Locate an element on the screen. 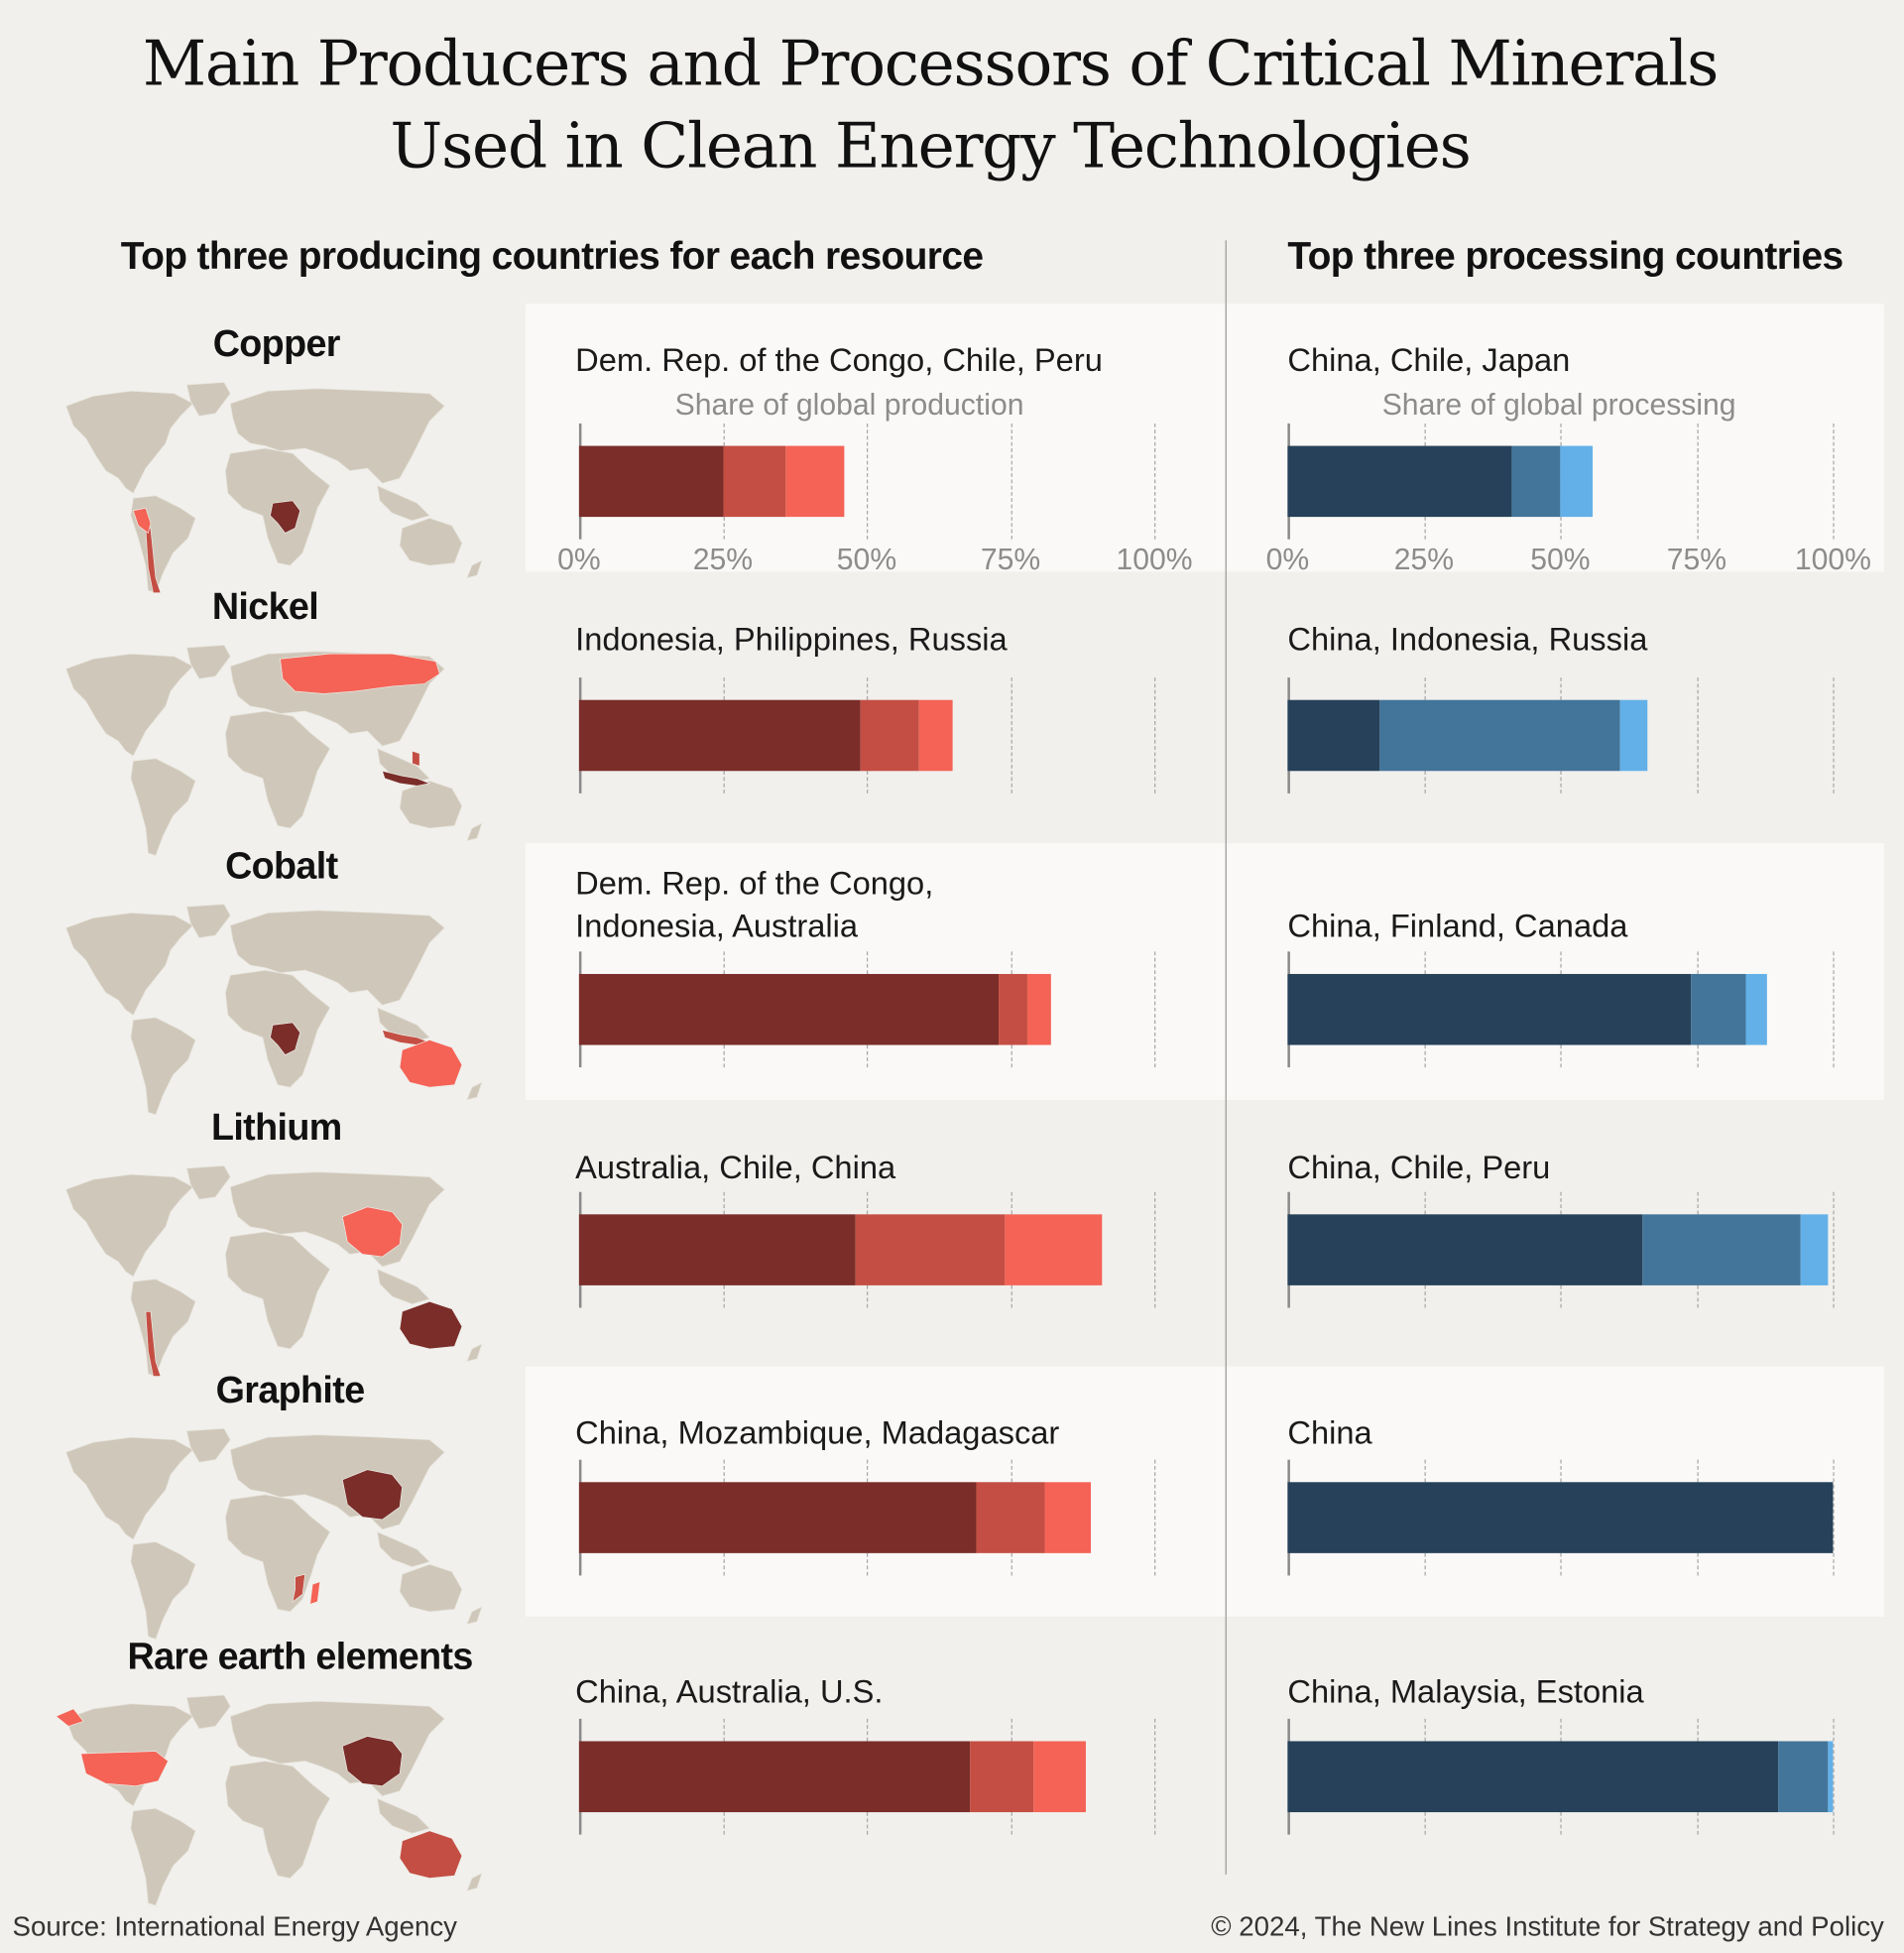  tick-label: 25% is located at coordinates (1424, 560).